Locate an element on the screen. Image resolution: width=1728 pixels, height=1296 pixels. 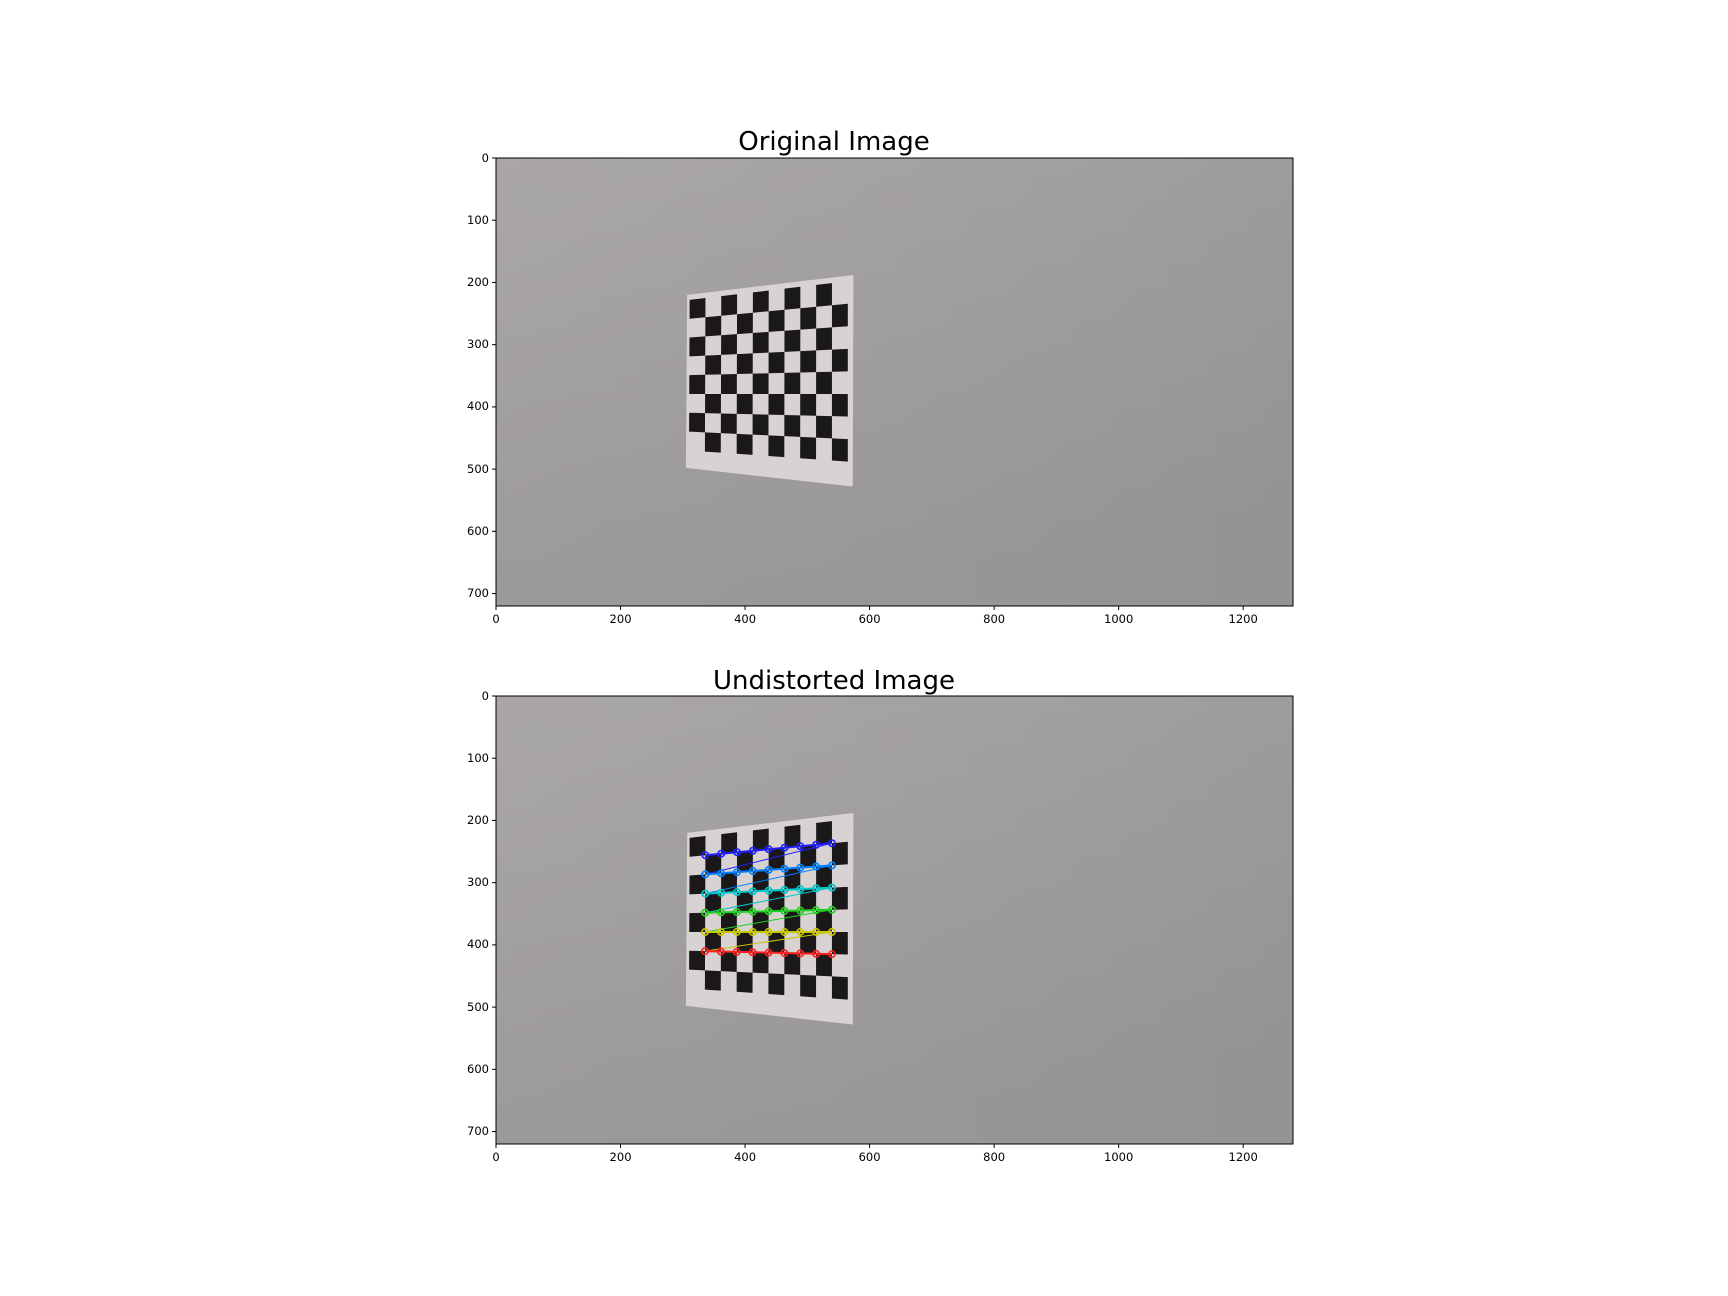
y-tick-label: 400 is located at coordinates (478, 944).